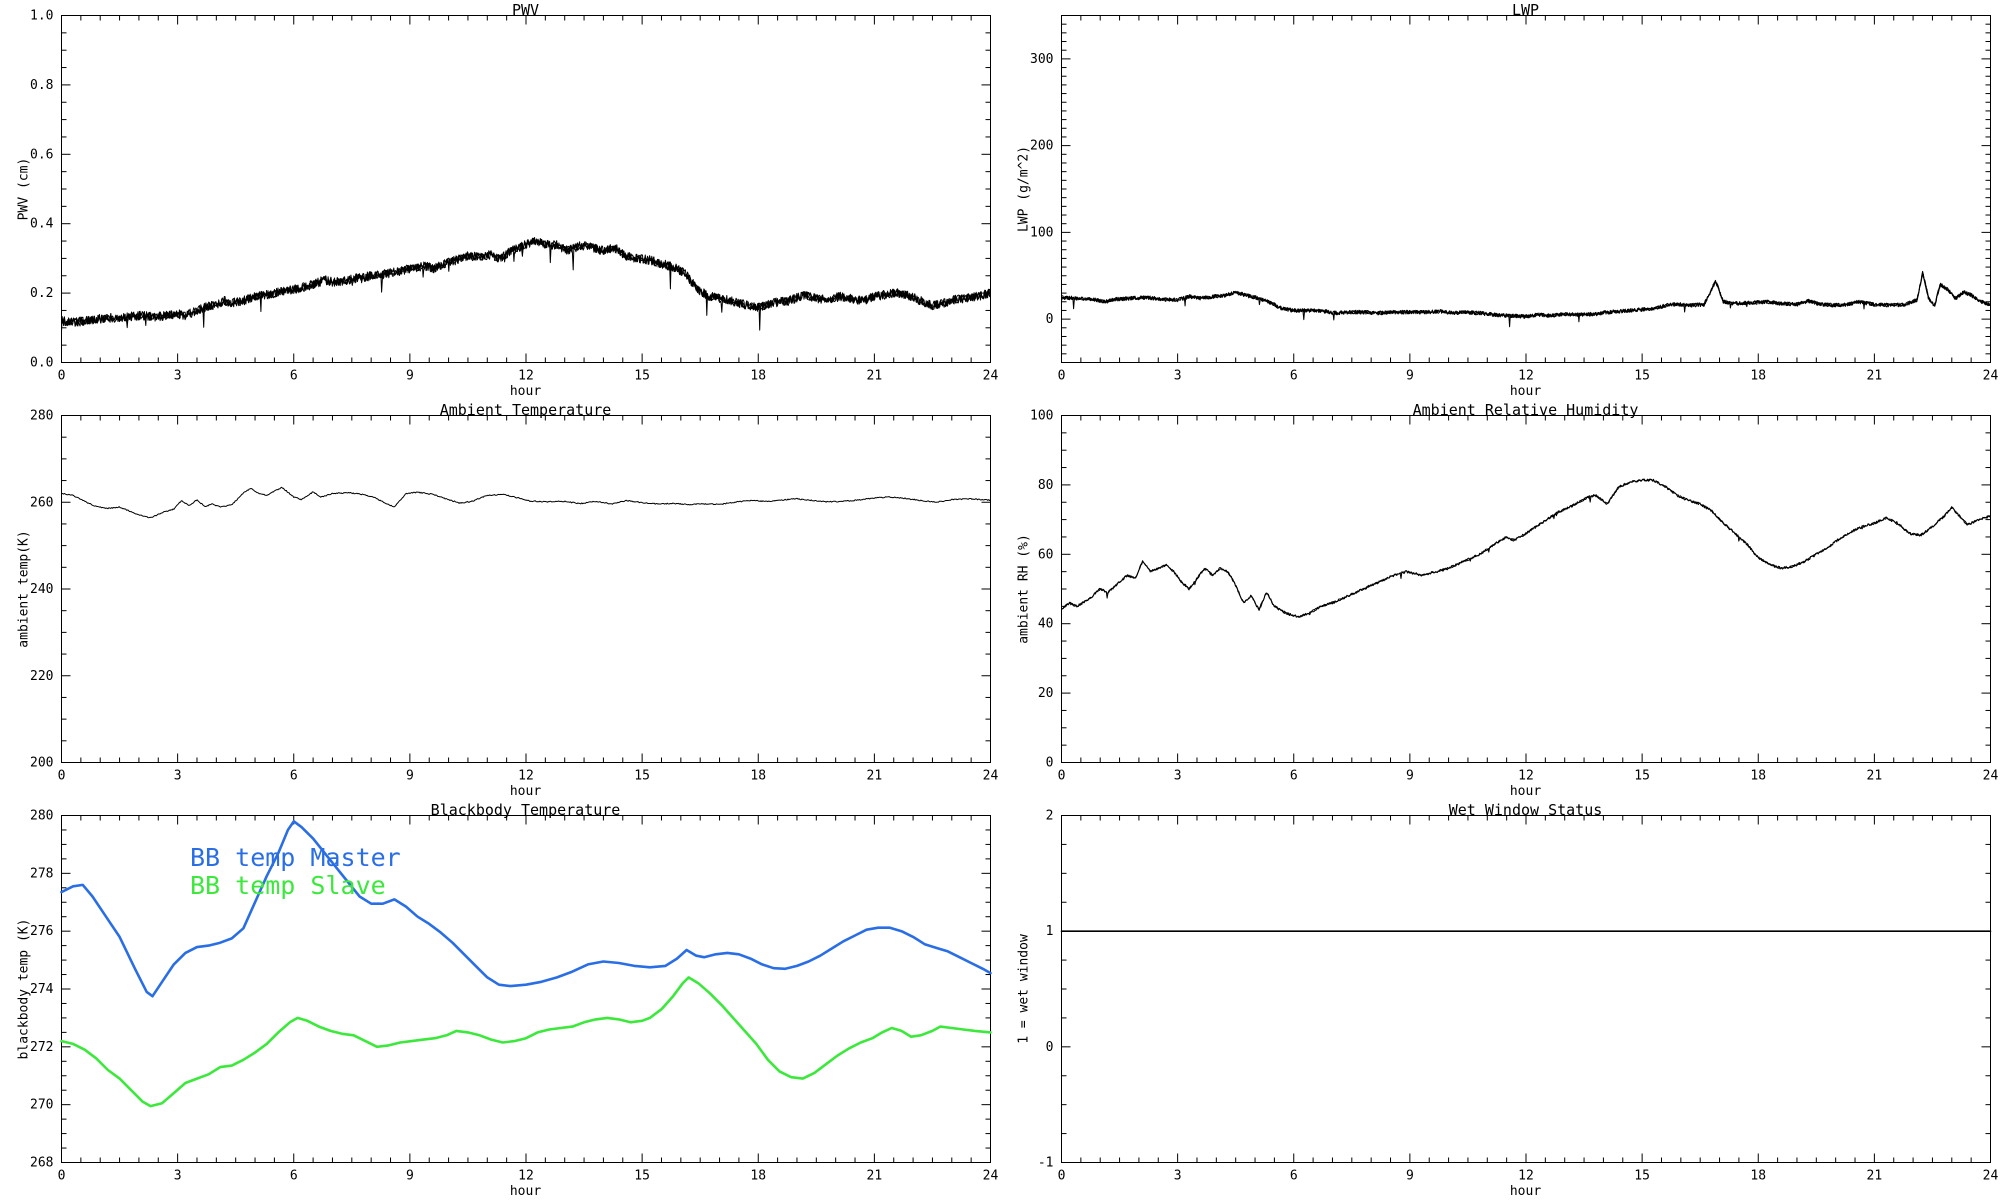 The width and height of the screenshot is (2000, 1200). Describe the element at coordinates (41, 502) in the screenshot. I see `svg-text: 260` at that location.